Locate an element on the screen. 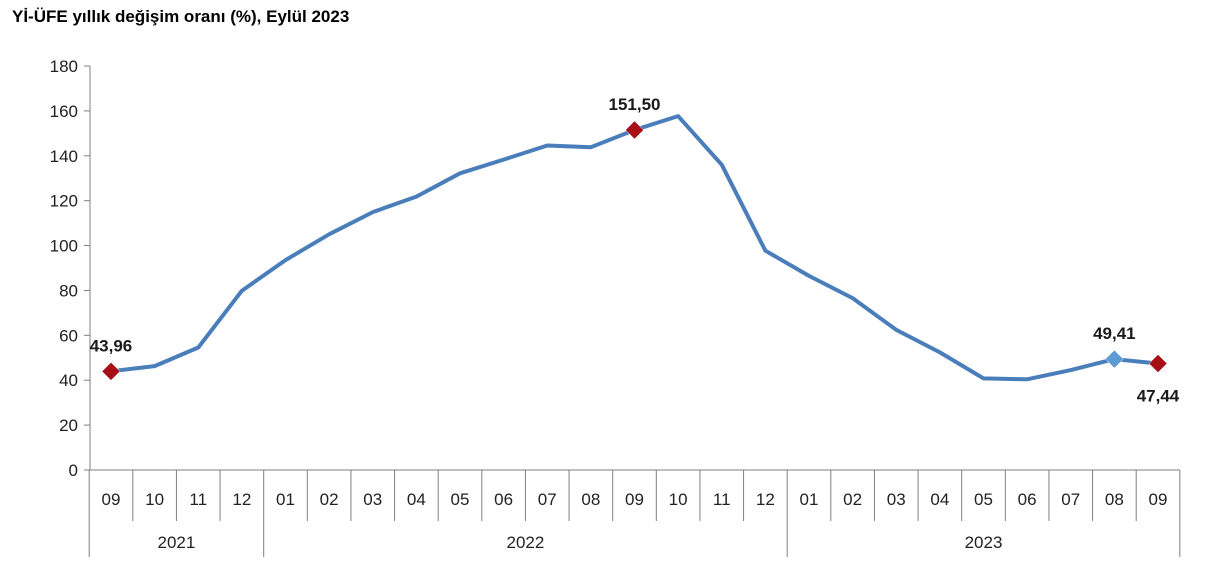 The image size is (1216, 584). year-label: 2021 is located at coordinates (177, 542).